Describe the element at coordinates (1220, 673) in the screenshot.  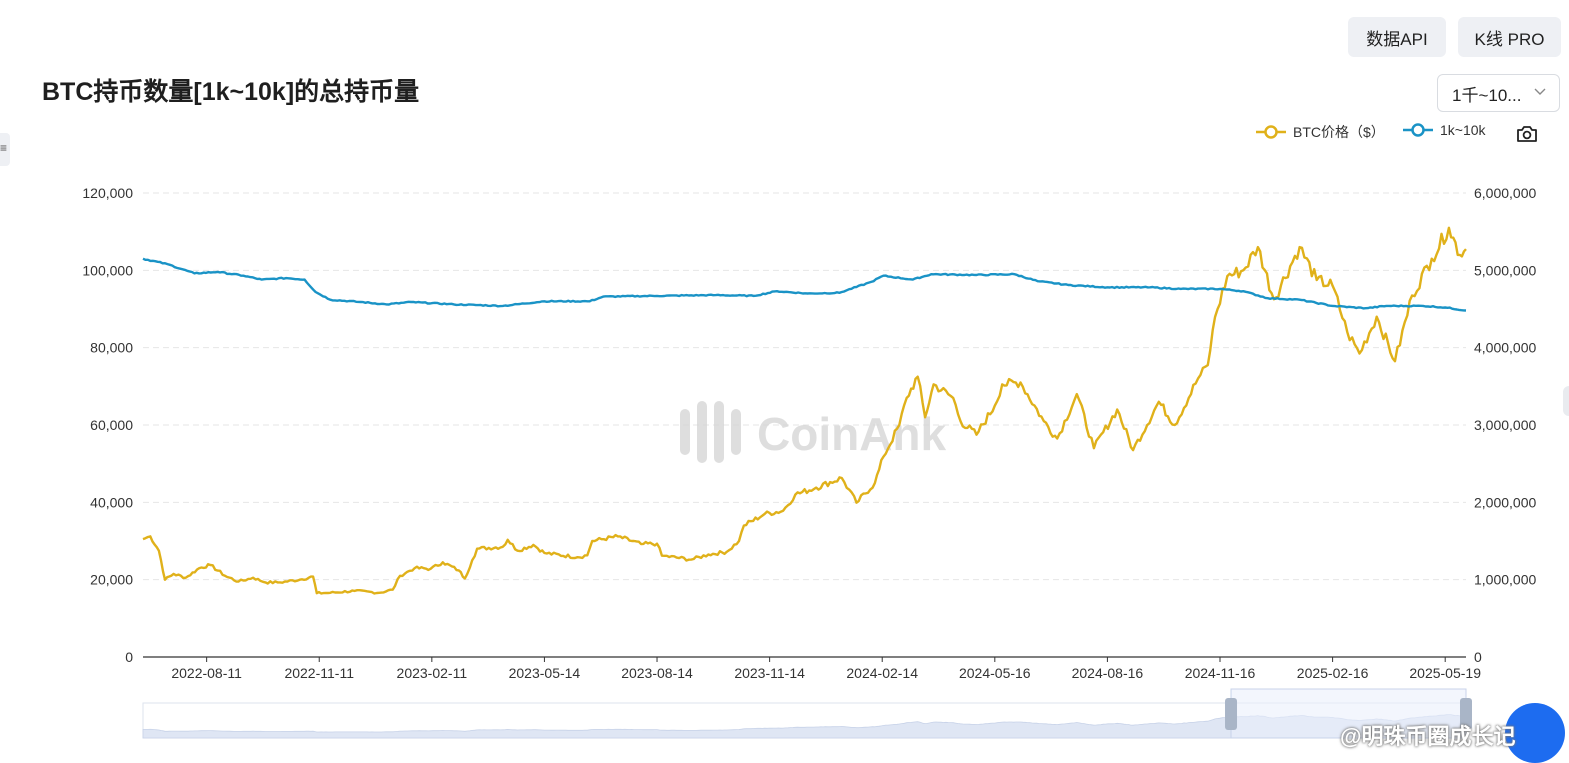
I see `x-tick-label: 2024-11-16` at that location.